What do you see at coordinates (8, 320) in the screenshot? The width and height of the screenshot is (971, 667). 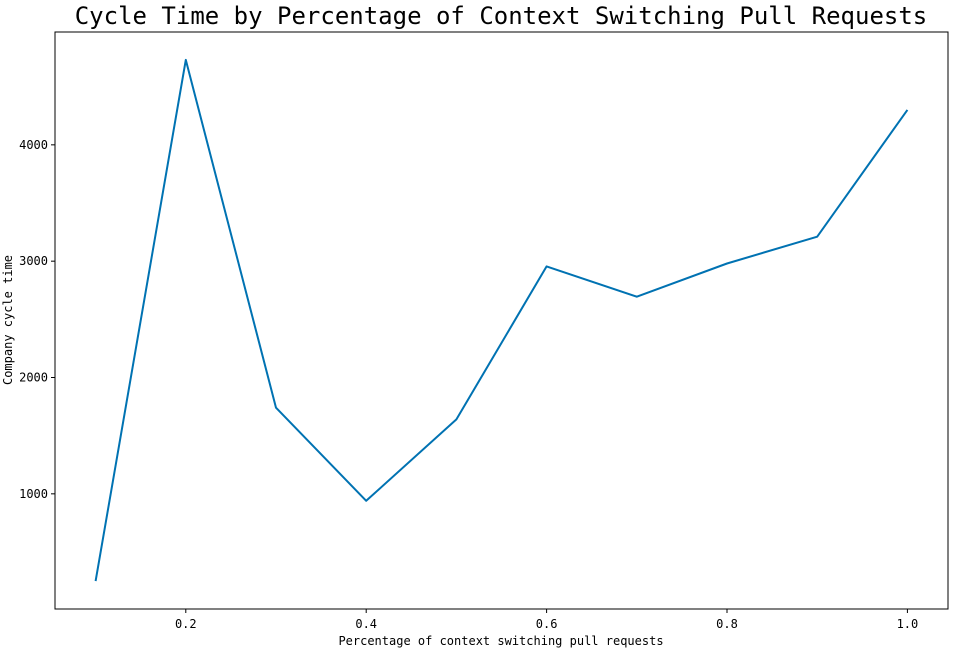 I see `y-axis-label: Company cycle time` at bounding box center [8, 320].